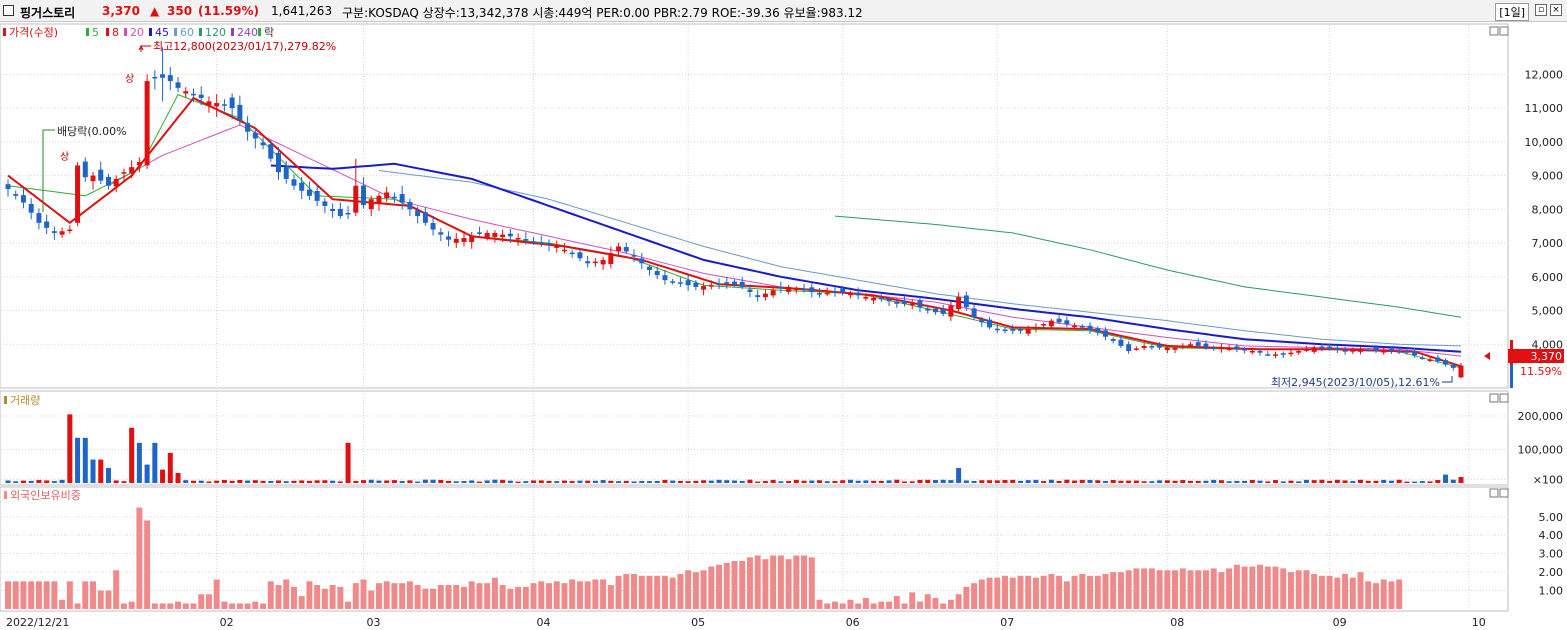 The height and width of the screenshot is (630, 1567). Describe the element at coordinates (1504, 493) in the screenshot. I see `foreign-panel-close-icon` at that location.